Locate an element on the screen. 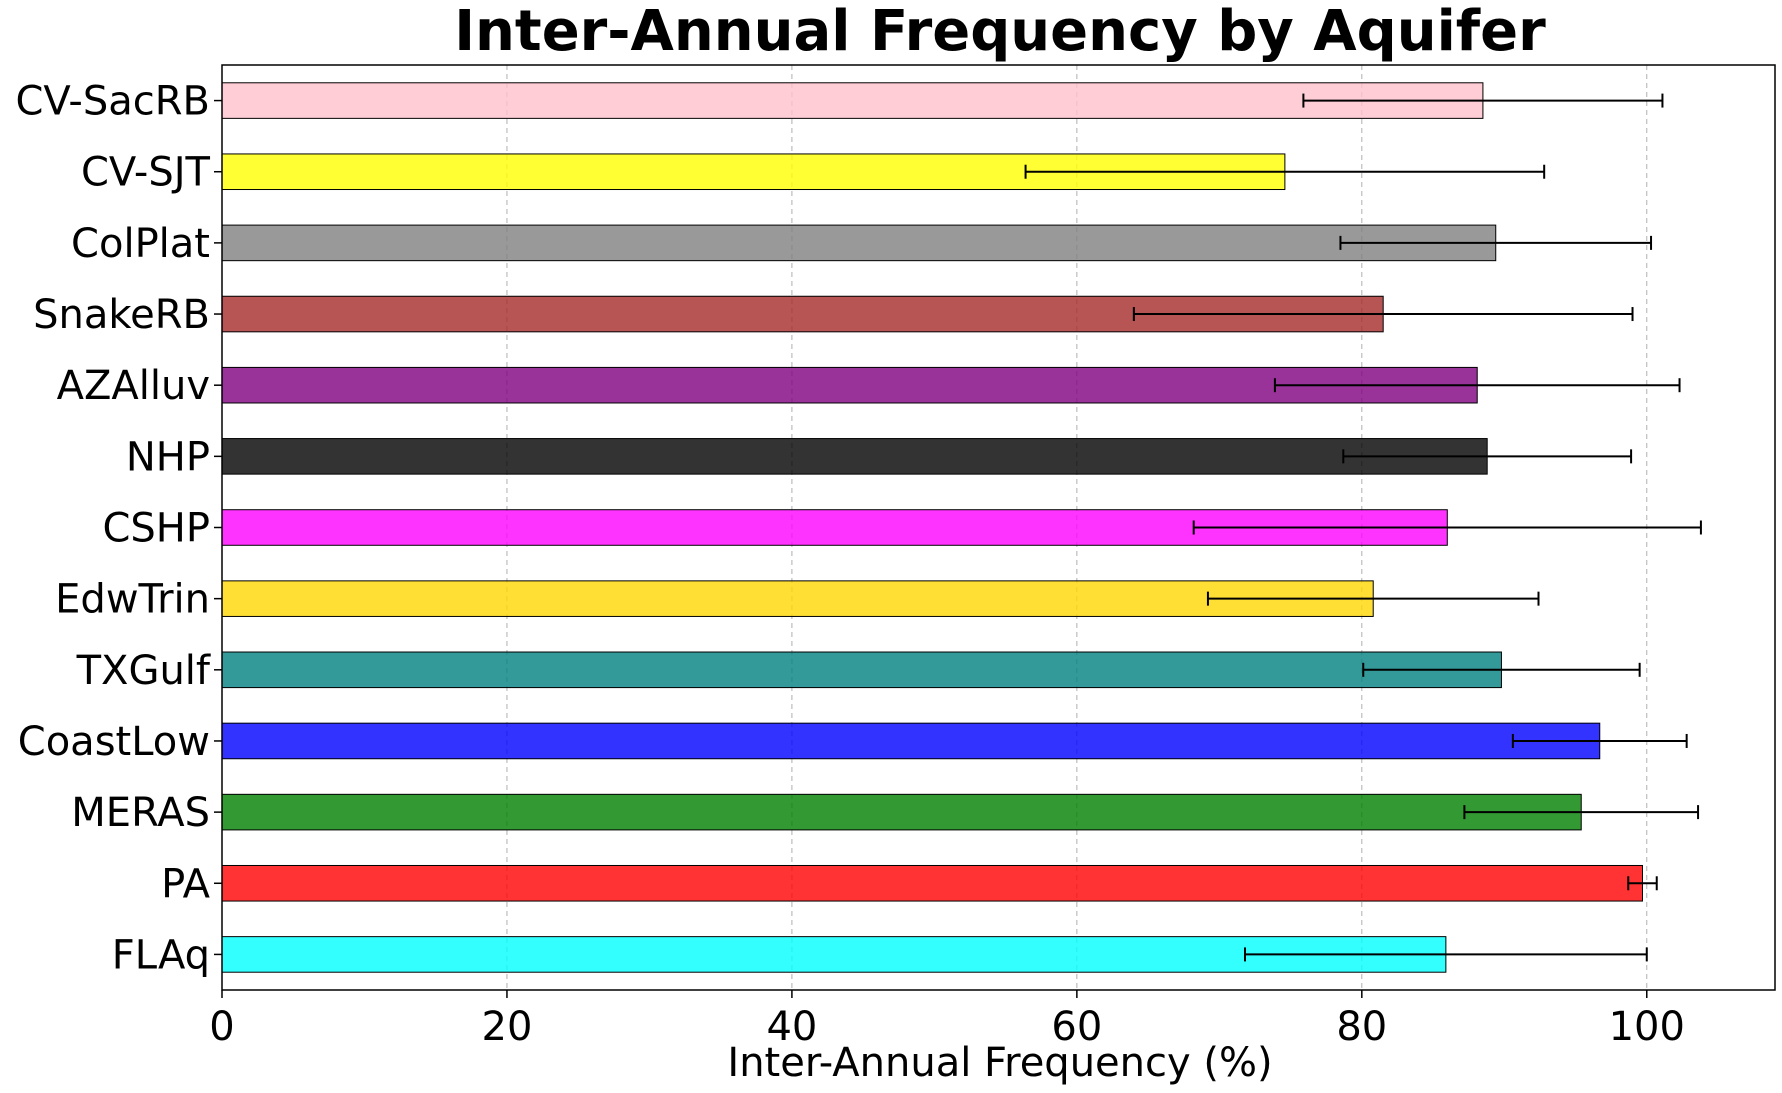 Image resolution: width=1782 pixels, height=1093 pixels. y-tick-label: CV-SJT is located at coordinates (146, 173).